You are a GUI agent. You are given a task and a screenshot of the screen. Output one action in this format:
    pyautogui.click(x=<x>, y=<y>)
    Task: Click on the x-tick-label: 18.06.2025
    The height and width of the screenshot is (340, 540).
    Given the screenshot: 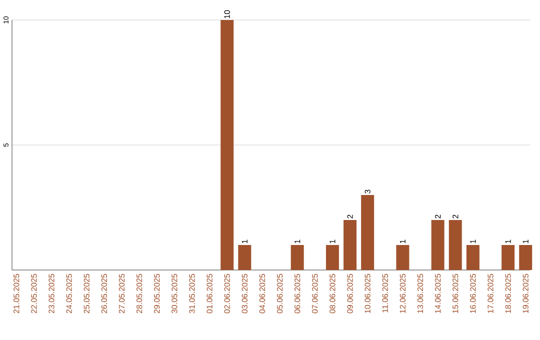 What is the action you would take?
    pyautogui.click(x=508, y=293)
    